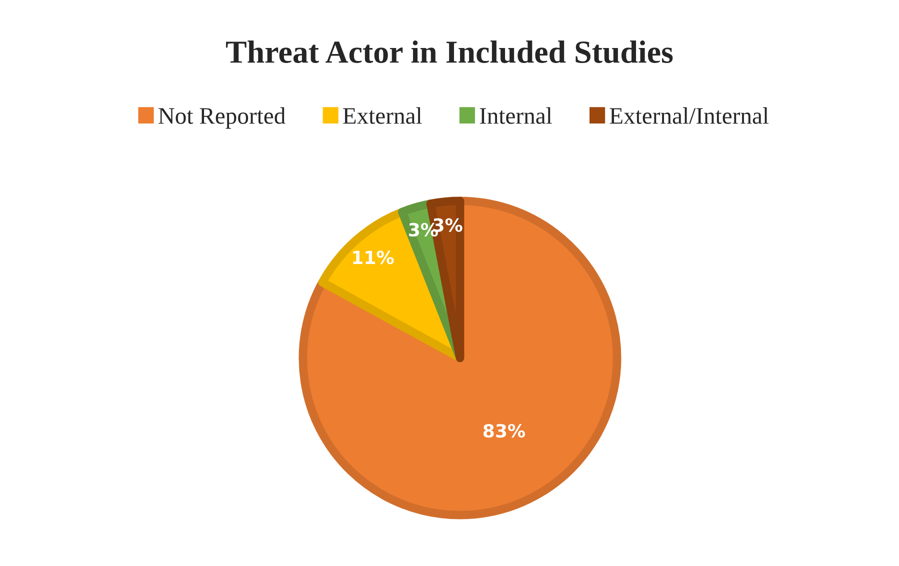 Image resolution: width=899 pixels, height=566 pixels. I want to click on data-label: 11%, so click(373, 257).